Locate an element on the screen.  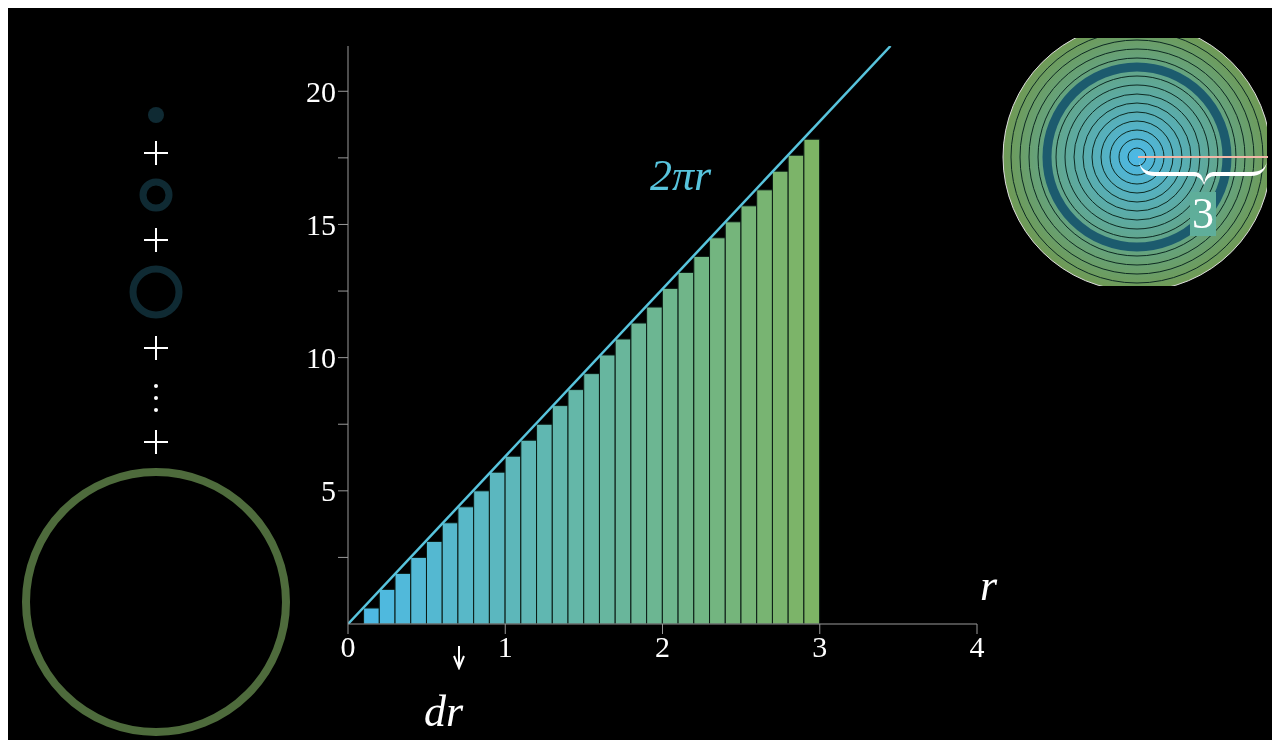
y-tick-label: 20 is located at coordinates (321, 91).